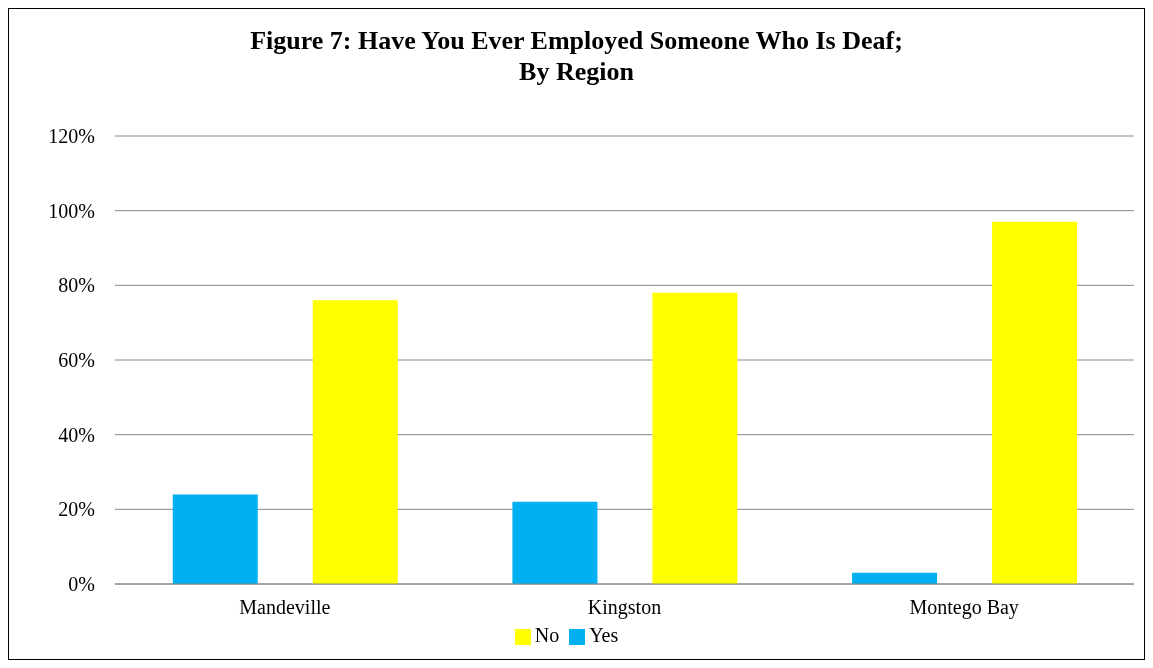  What do you see at coordinates (71, 210) in the screenshot?
I see `y-tick-label: 100%` at bounding box center [71, 210].